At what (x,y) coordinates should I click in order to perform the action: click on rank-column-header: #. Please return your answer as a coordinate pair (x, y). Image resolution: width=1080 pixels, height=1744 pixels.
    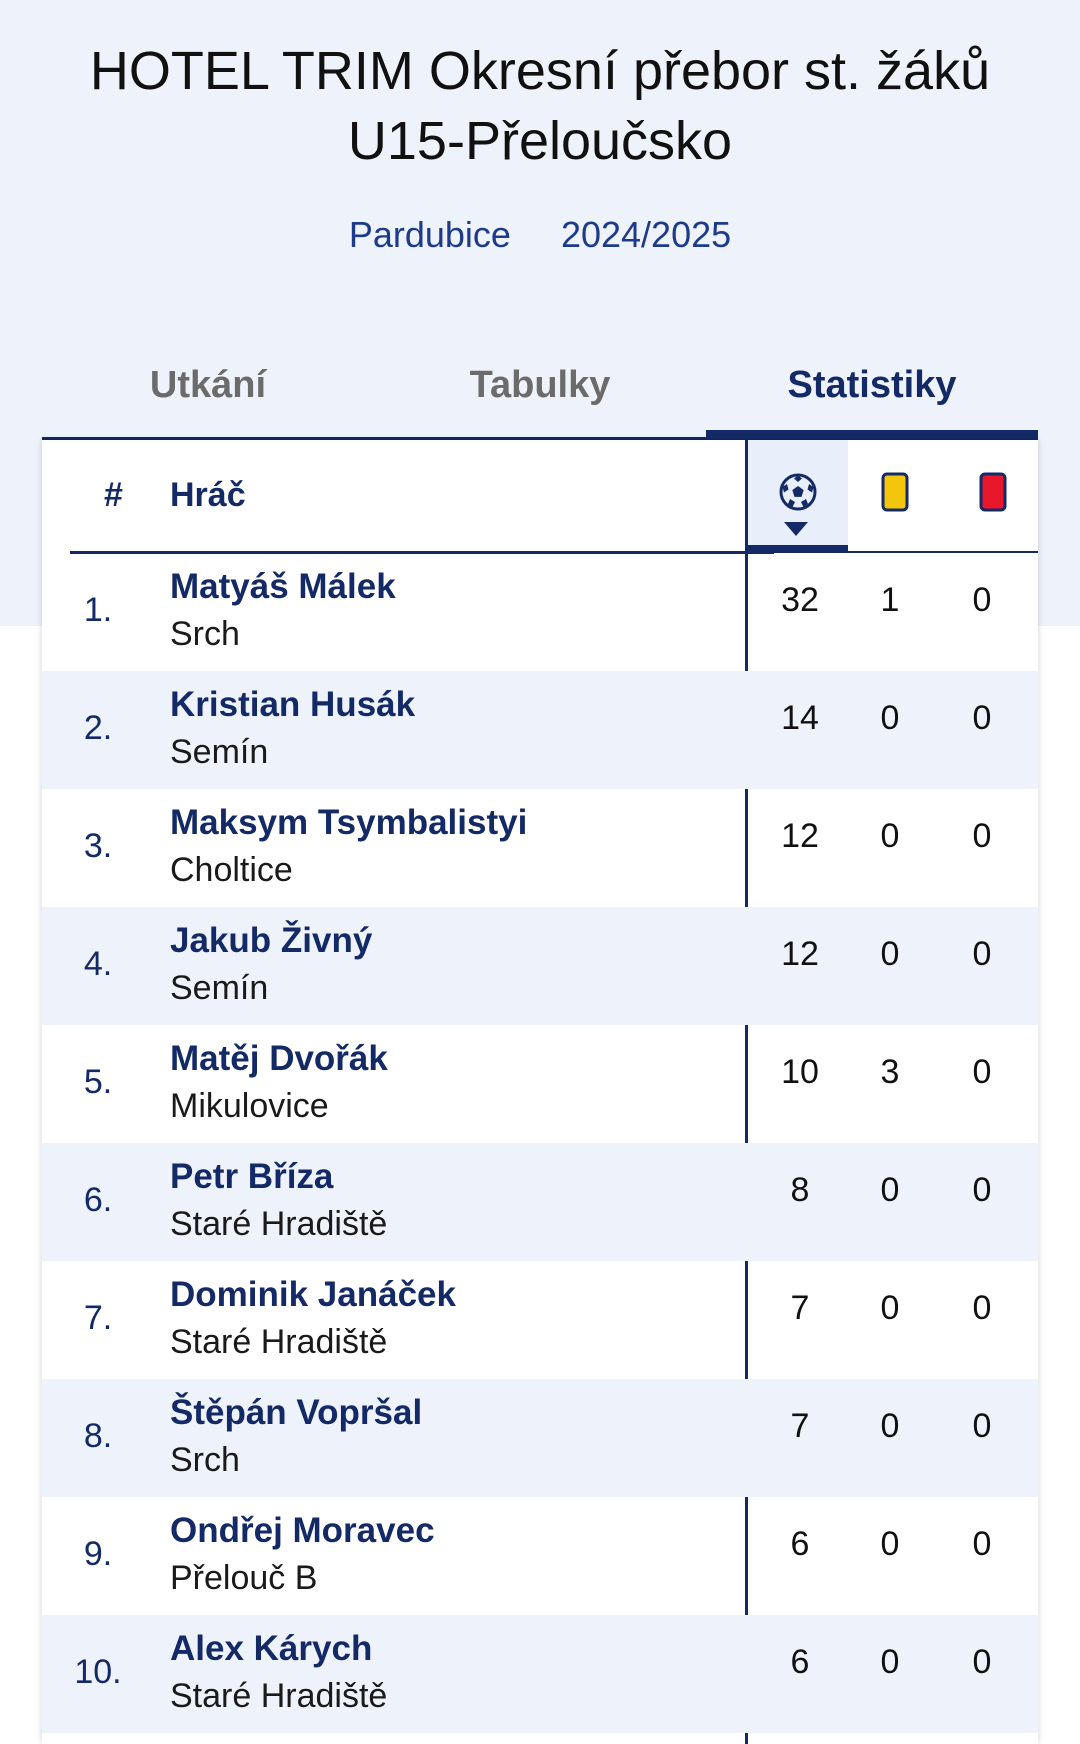
    Looking at the image, I should click on (113, 495).